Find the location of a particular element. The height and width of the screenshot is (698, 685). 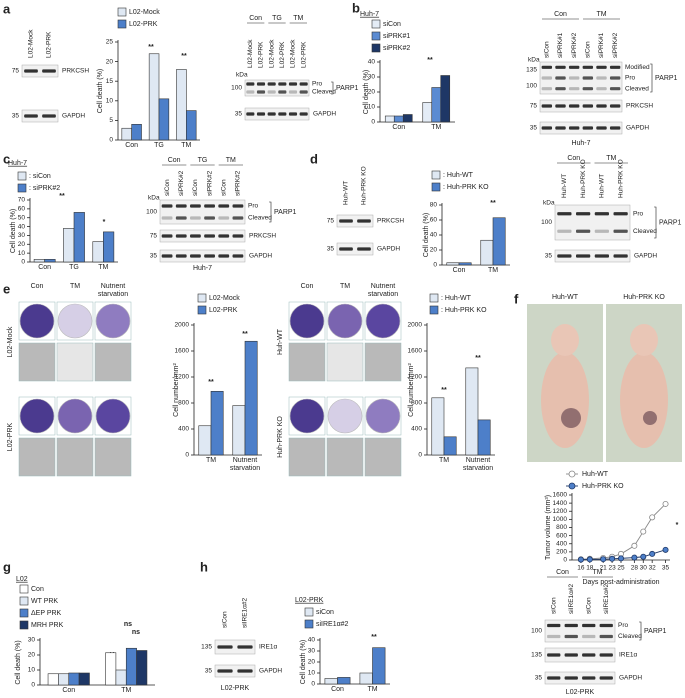

x-tick-label: 35 is located at coordinates (666, 568).